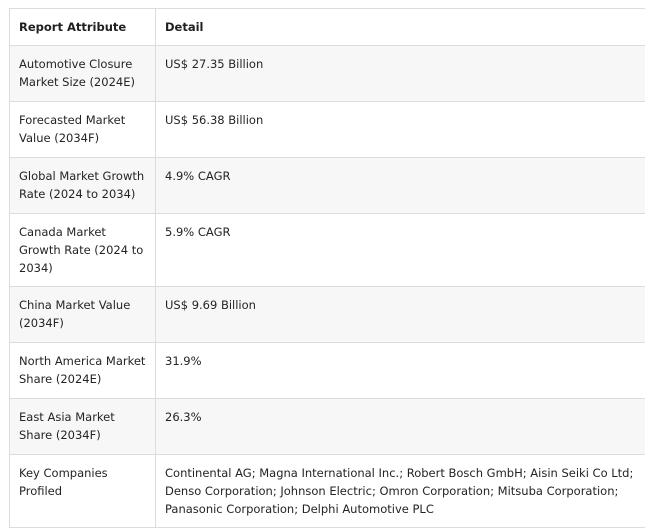 Image resolution: width=645 pixels, height=528 pixels. What do you see at coordinates (400, 427) in the screenshot?
I see `detail-cell: 26.3%` at bounding box center [400, 427].